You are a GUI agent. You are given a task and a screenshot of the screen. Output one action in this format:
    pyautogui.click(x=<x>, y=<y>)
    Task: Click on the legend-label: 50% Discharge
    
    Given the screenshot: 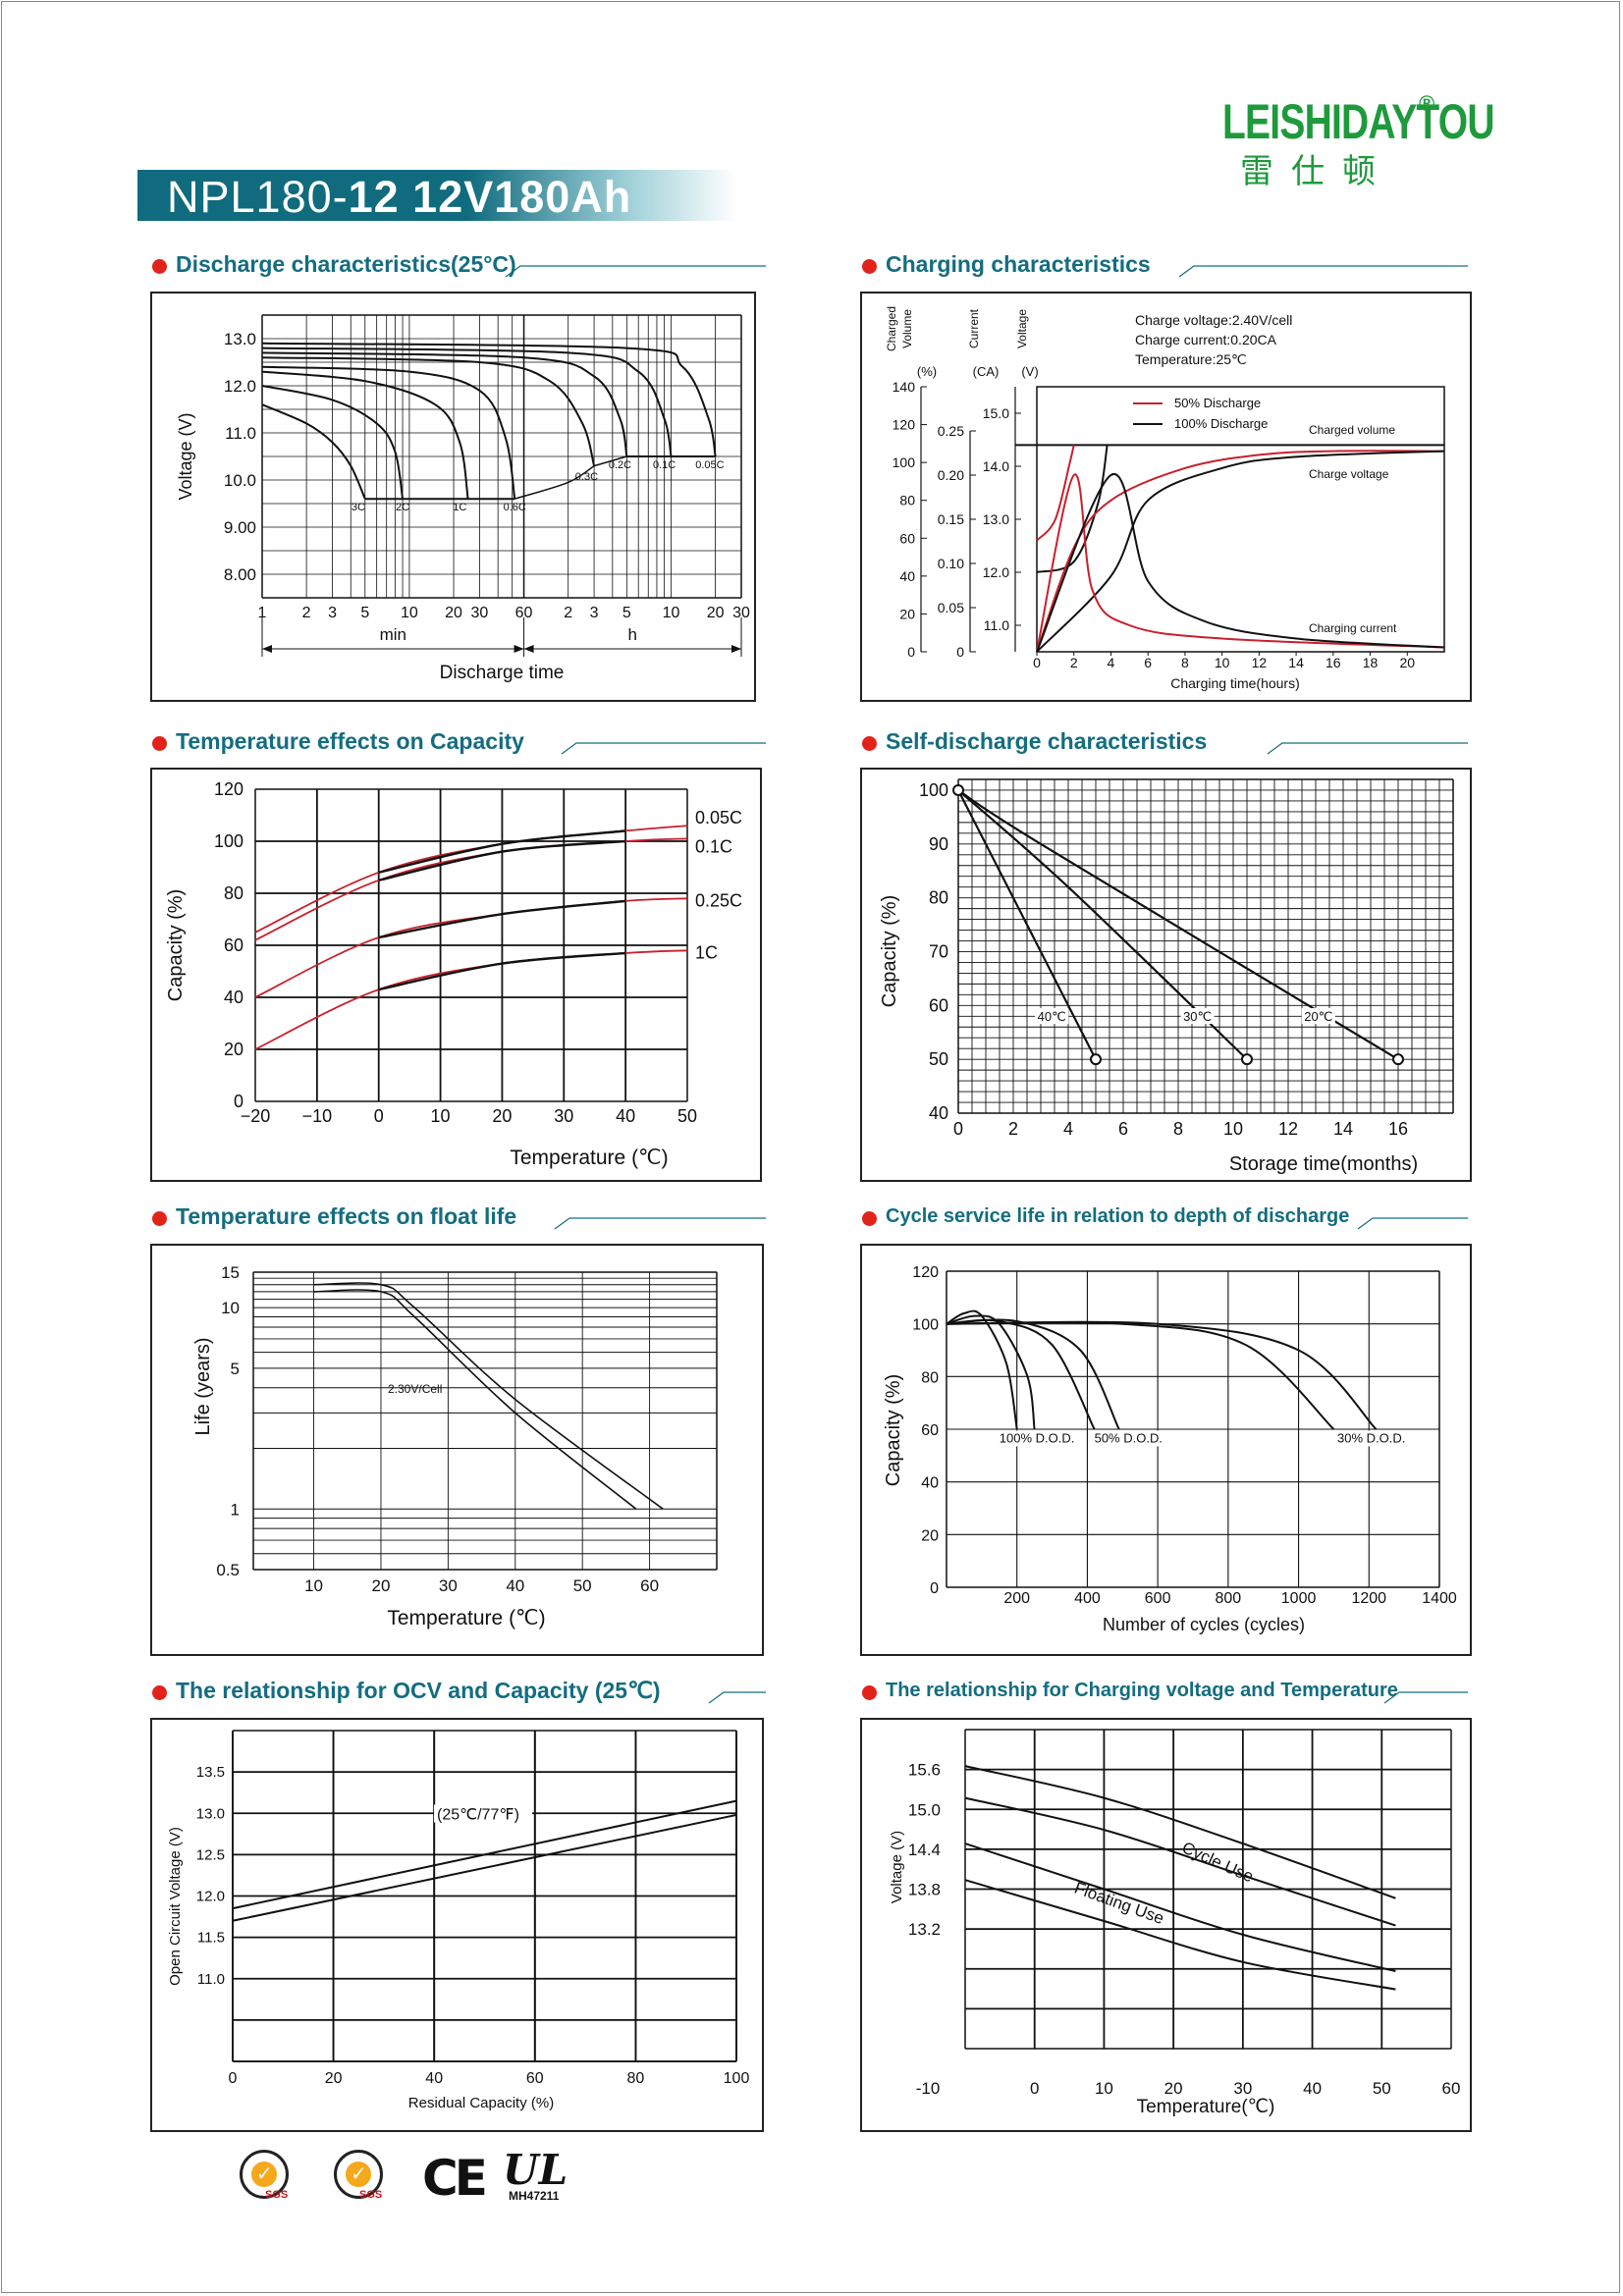 What is the action you would take?
    pyautogui.click(x=1217, y=403)
    